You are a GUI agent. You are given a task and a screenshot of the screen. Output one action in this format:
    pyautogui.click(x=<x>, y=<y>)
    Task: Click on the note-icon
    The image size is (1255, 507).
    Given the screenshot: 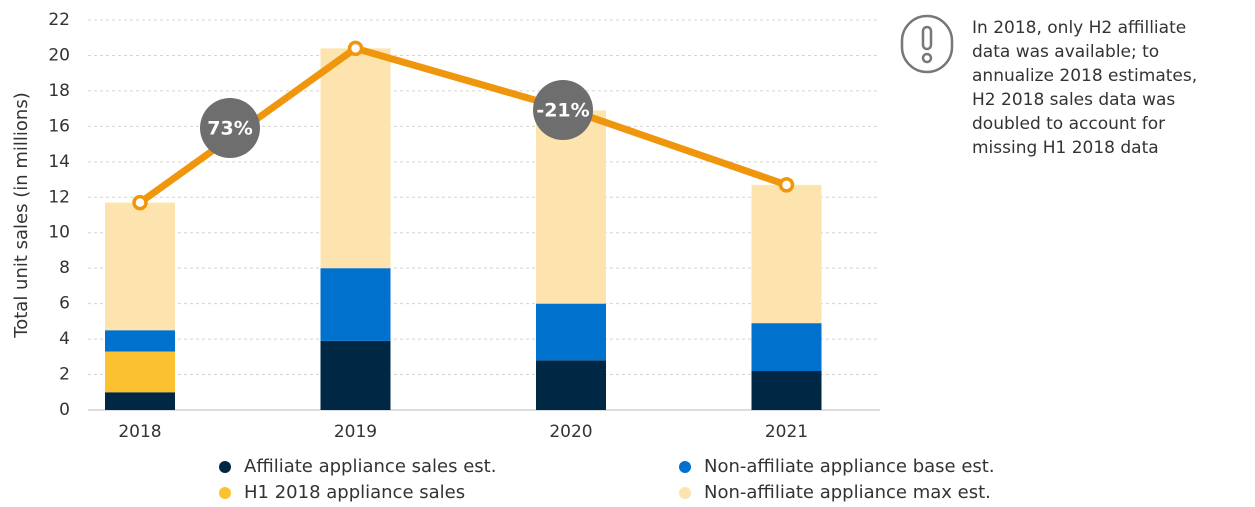 What is the action you would take?
    pyautogui.click(x=927, y=44)
    